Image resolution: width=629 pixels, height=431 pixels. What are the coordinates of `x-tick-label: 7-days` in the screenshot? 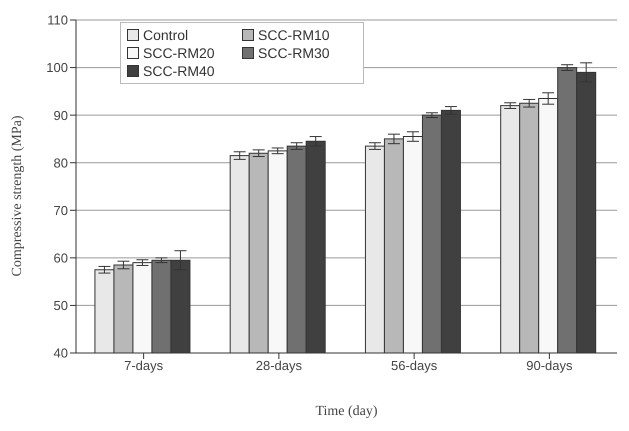 It's located at (144, 366).